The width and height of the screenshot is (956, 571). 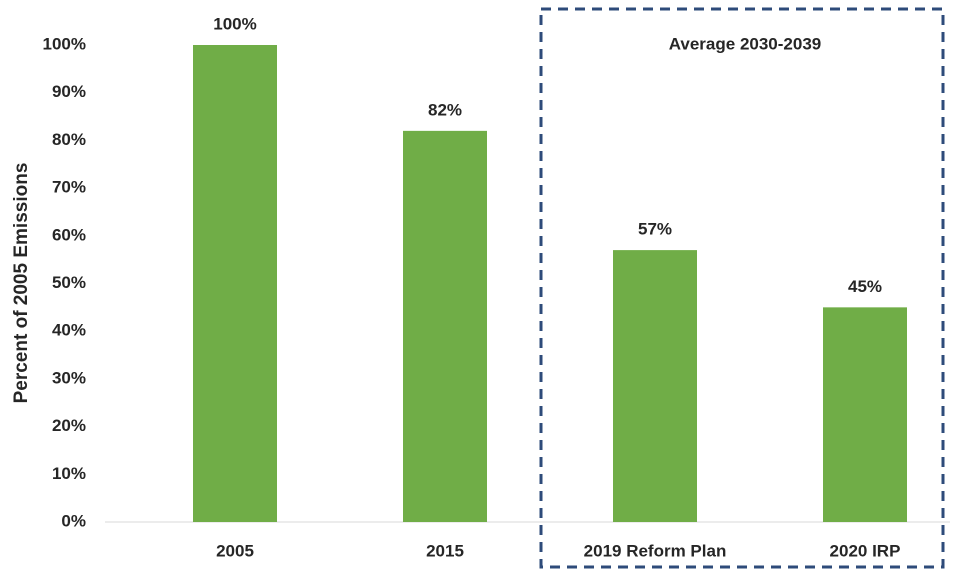 I want to click on y-axis-label: Percent of 2005 Emissions, so click(x=21, y=283).